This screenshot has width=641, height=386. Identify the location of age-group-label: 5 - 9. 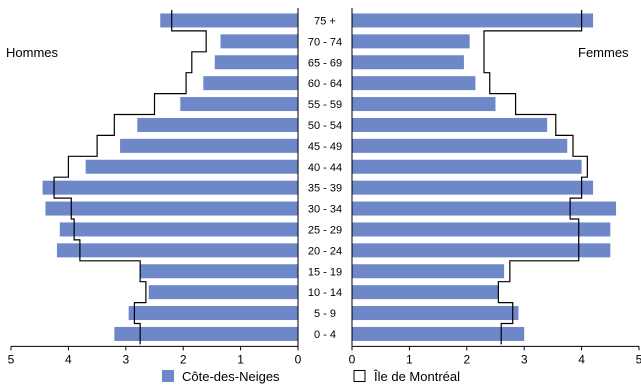
(325, 314).